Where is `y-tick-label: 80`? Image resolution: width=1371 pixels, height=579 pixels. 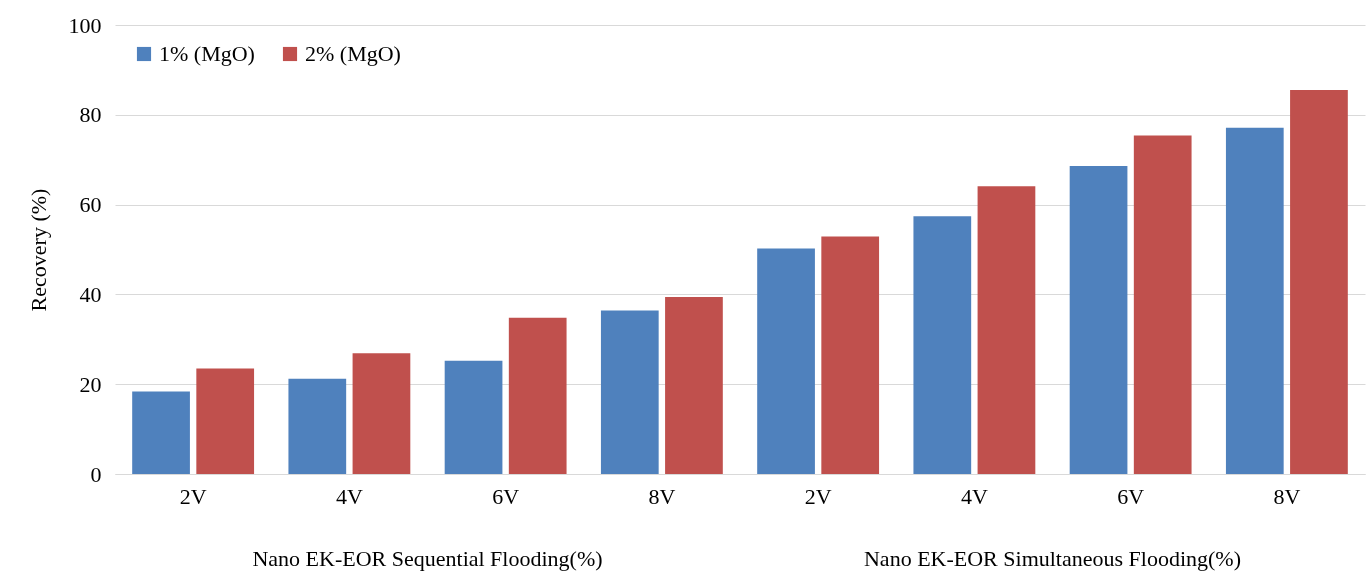 y-tick-label: 80 is located at coordinates (90, 115).